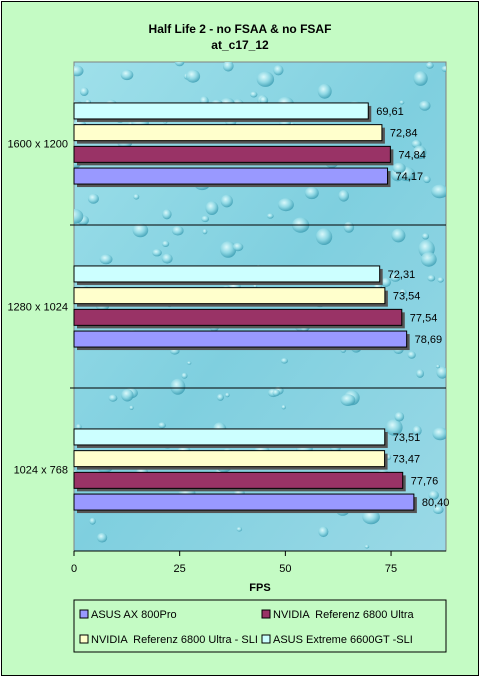 This screenshot has width=480, height=677. I want to click on x-tick-label: 25, so click(180, 569).